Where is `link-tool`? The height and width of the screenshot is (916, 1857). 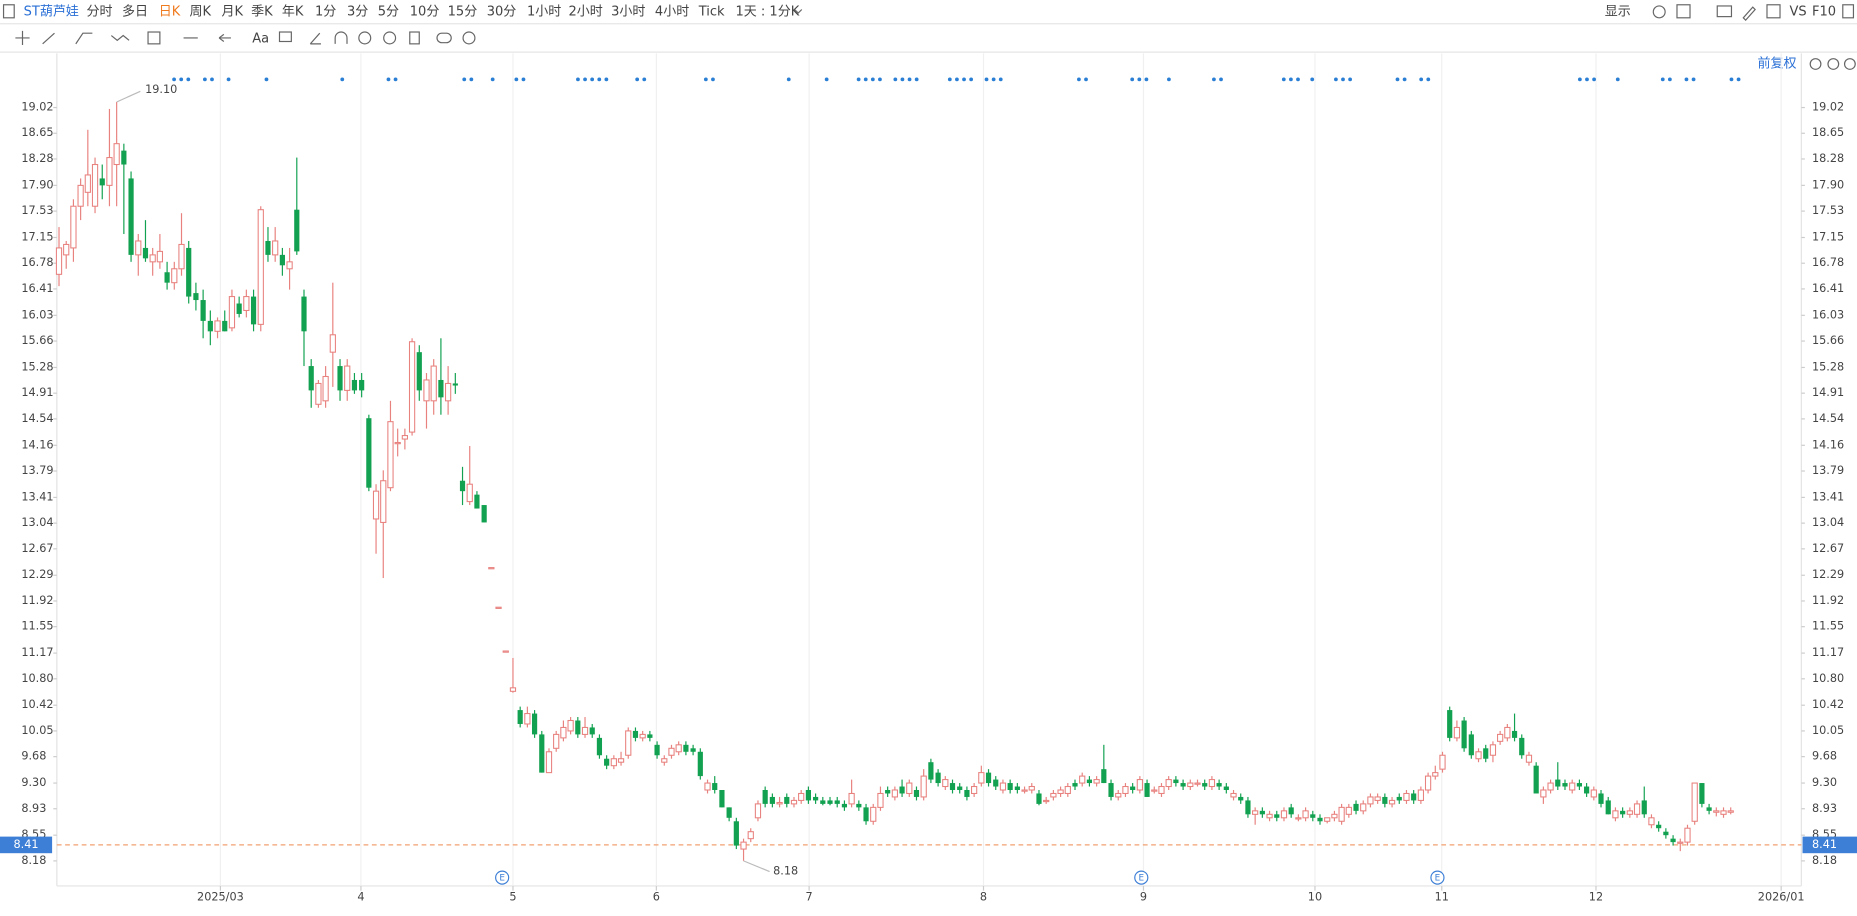
link-tool is located at coordinates (444, 38).